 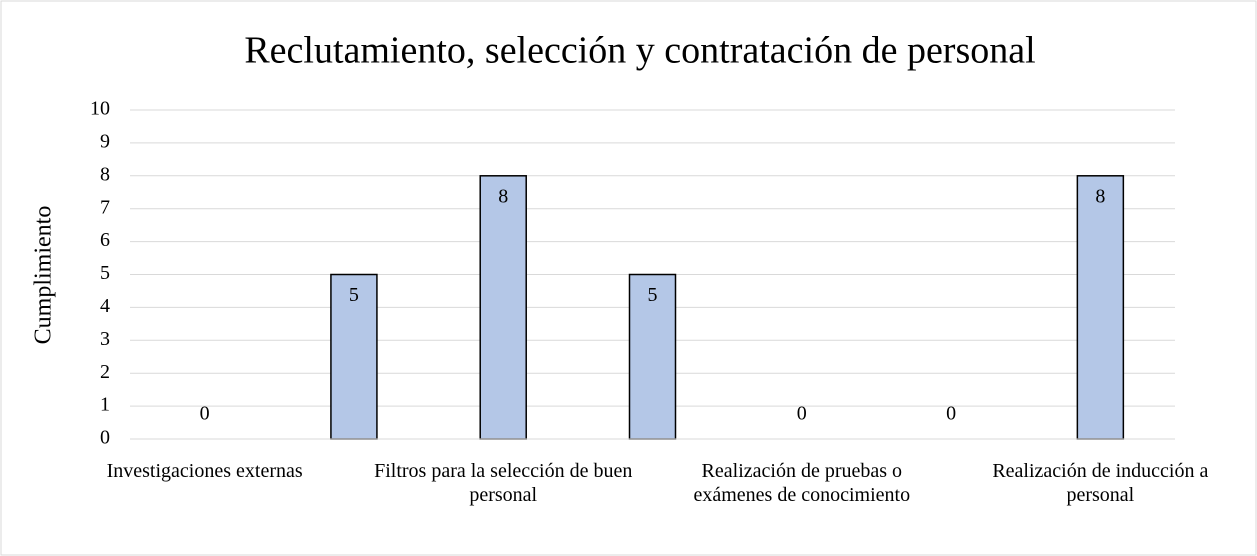 I want to click on y-tick-label: 0, so click(x=105, y=438).